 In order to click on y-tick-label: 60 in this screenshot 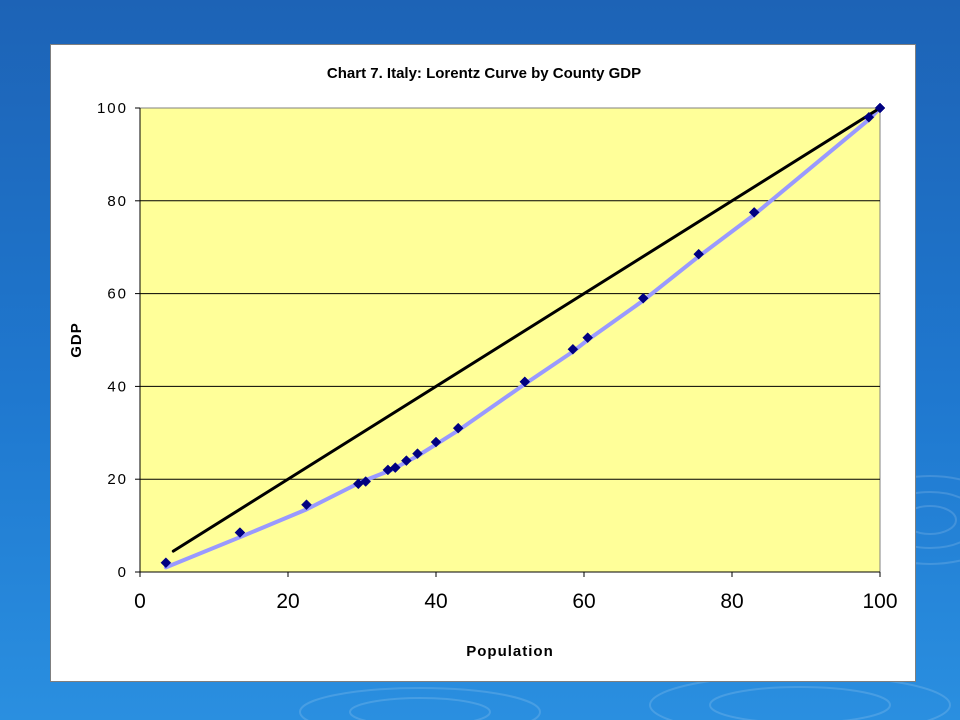, I will do `click(117, 294)`.